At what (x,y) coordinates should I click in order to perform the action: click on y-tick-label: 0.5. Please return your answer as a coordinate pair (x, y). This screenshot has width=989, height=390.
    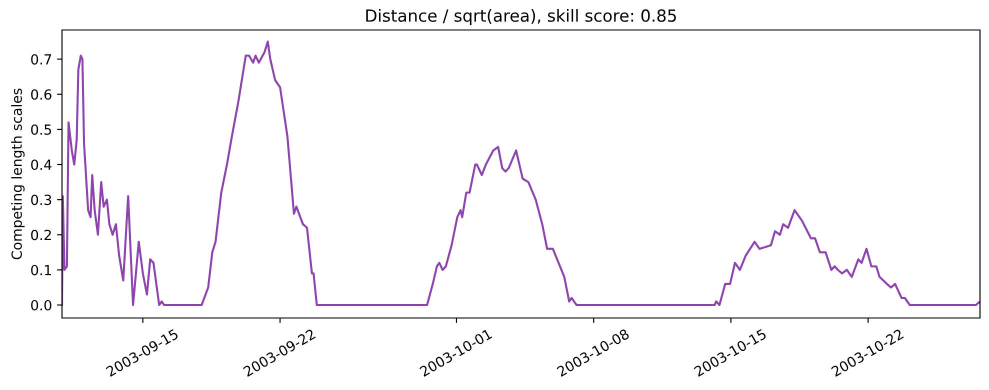
    Looking at the image, I should click on (41, 129).